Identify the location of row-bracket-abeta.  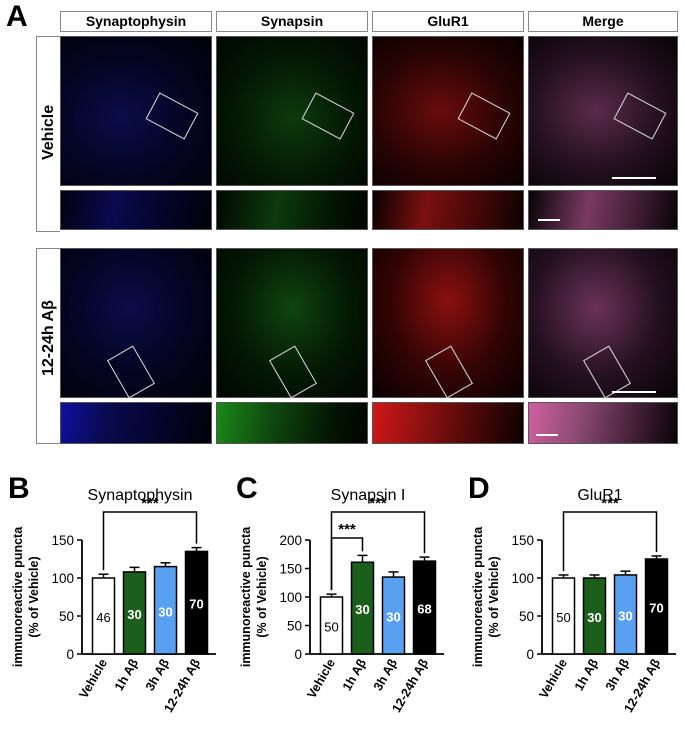
(48, 346).